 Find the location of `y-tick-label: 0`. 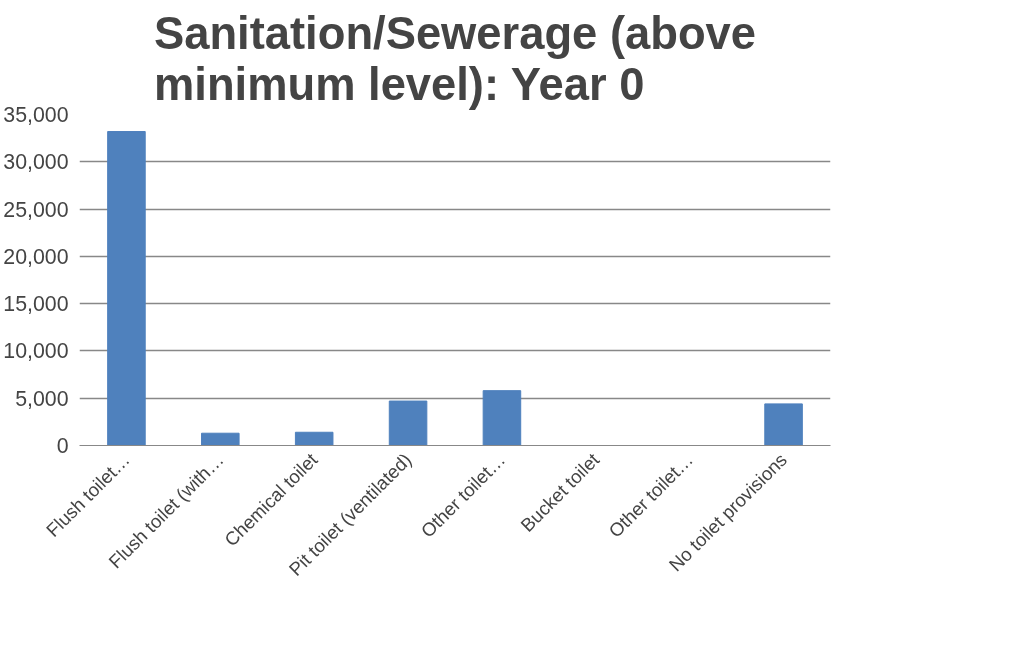

y-tick-label: 0 is located at coordinates (62, 446).